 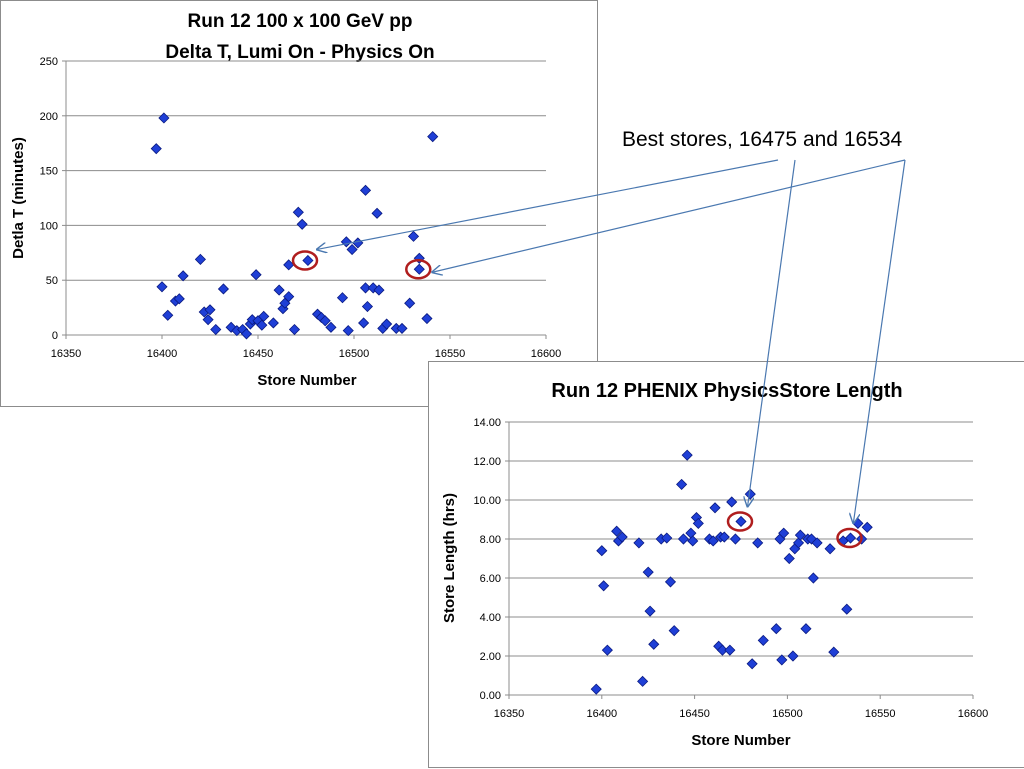 I want to click on y-tick-label: 12.00, so click(x=487, y=462).